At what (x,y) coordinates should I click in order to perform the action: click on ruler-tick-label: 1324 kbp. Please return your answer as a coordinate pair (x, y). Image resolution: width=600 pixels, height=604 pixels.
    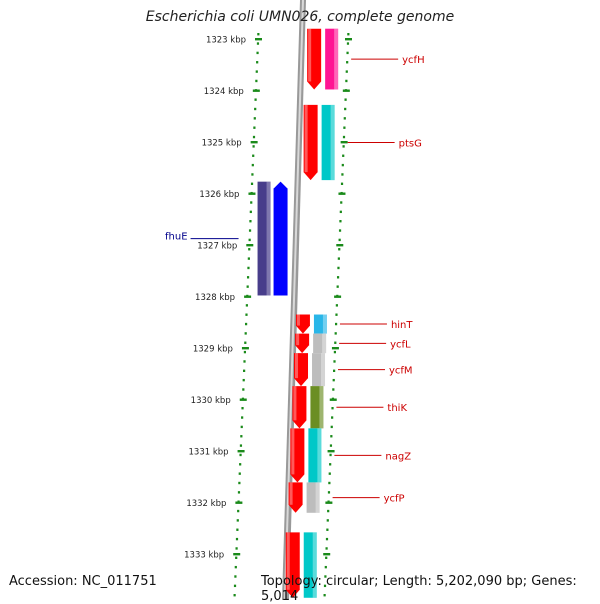
    Looking at the image, I should click on (224, 92).